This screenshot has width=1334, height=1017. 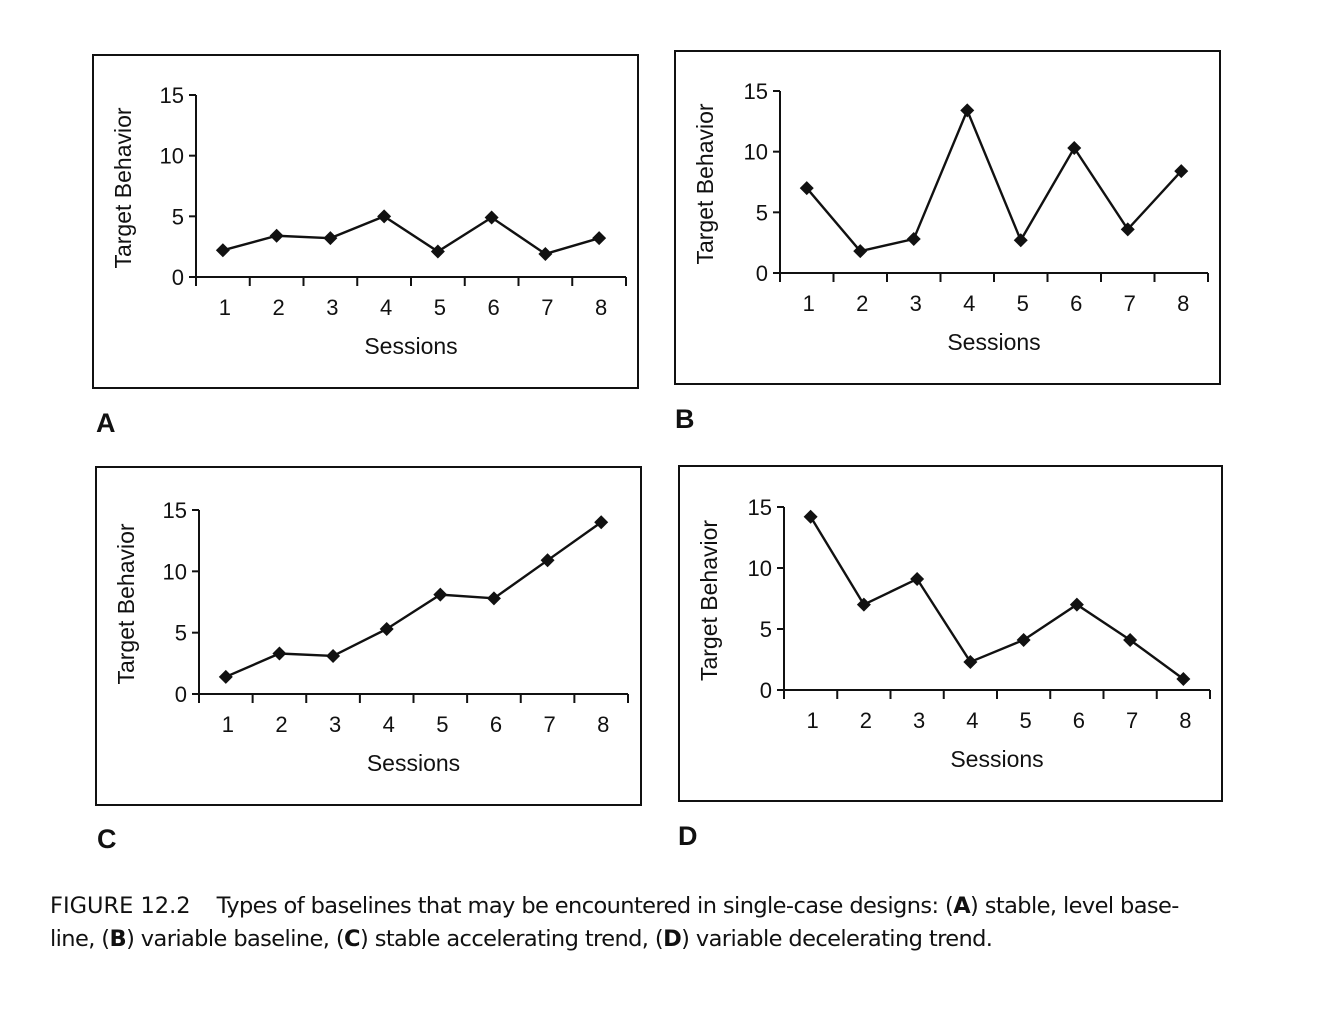 I want to click on chart-panel-c: 0 5 10 15 1 2 3 4 5 6 7 8 Sessions Target Behavior, so click(x=368, y=636).